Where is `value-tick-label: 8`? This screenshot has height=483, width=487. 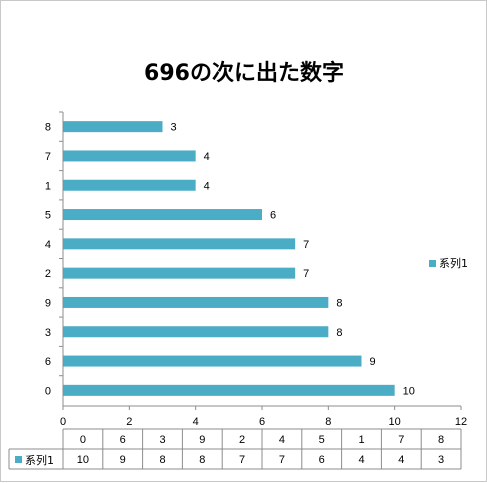 value-tick-label: 8 is located at coordinates (328, 422).